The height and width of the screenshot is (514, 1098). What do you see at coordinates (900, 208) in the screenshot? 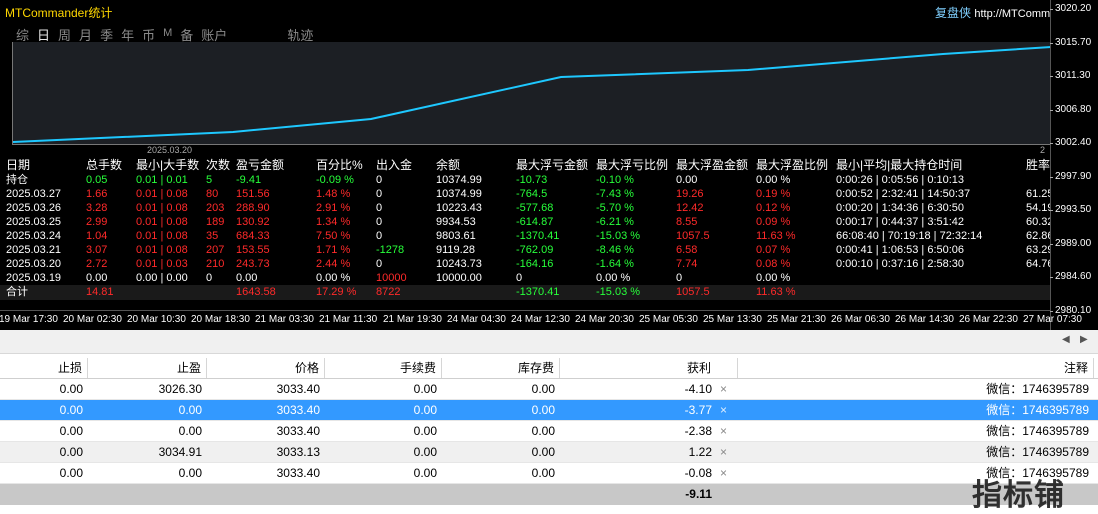
I see `stats-cell: 0:00:20 | 1:34:36 | 6:30:50` at bounding box center [900, 208].